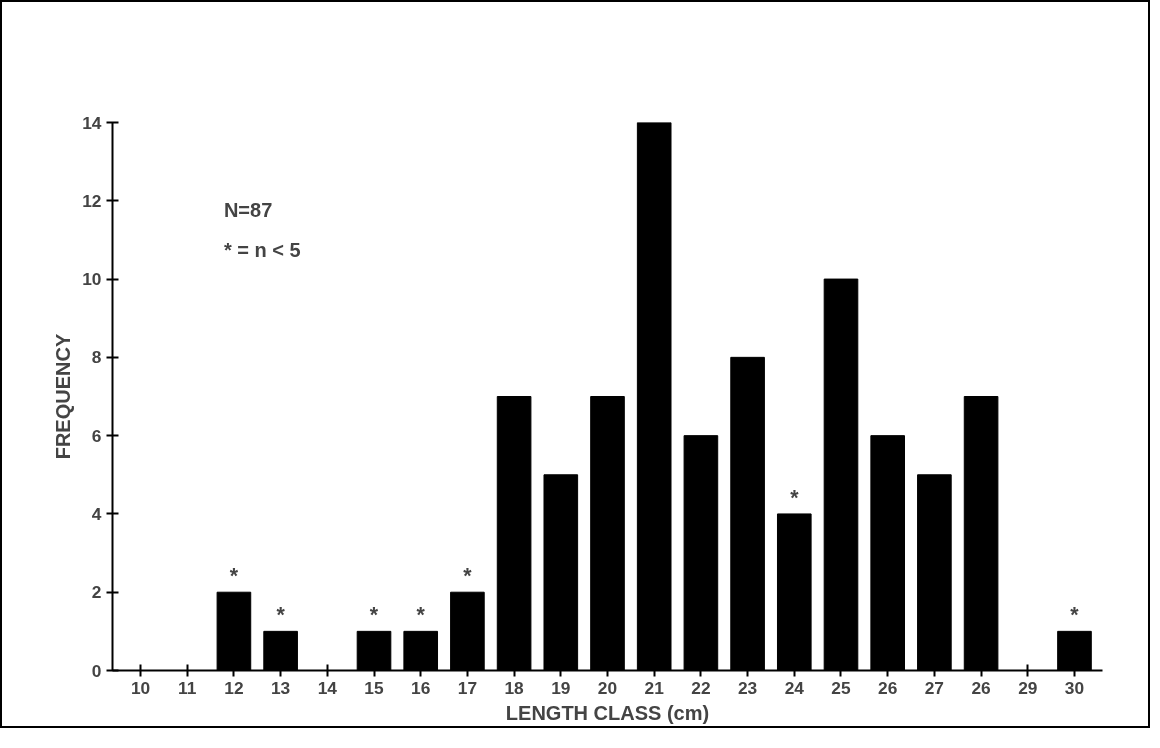  What do you see at coordinates (934, 687) in the screenshot?
I see `x-tick-label: 27` at bounding box center [934, 687].